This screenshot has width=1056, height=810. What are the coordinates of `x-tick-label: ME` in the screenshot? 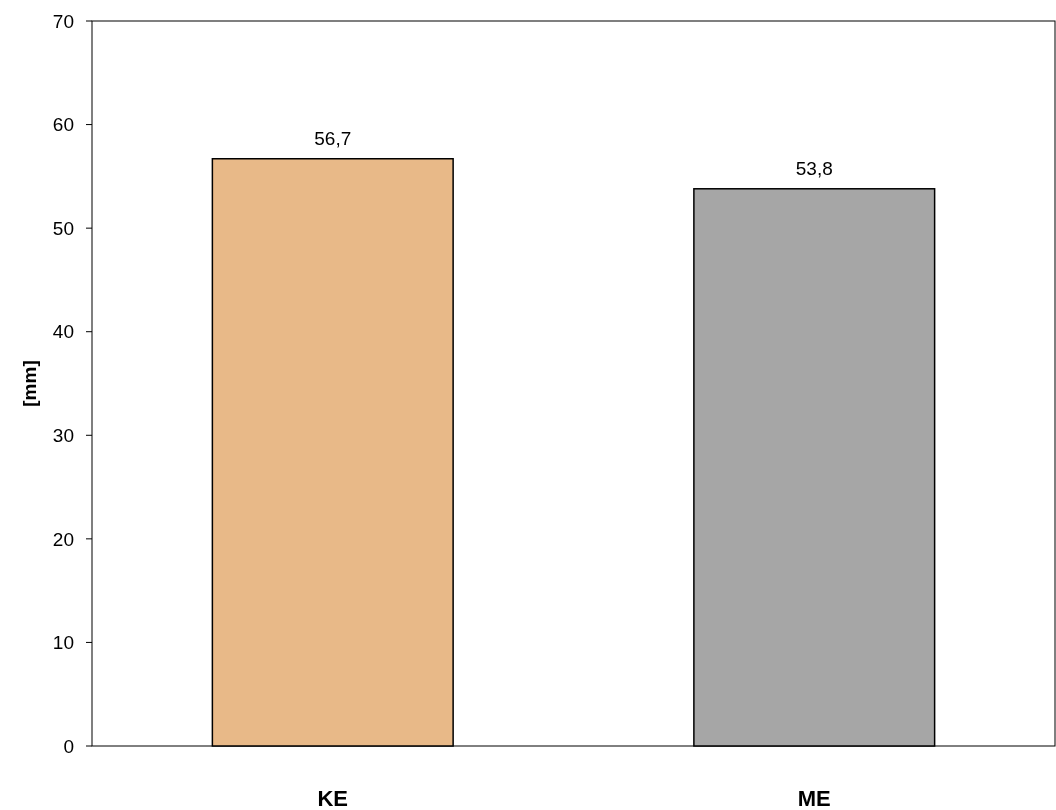 It's located at (814, 798).